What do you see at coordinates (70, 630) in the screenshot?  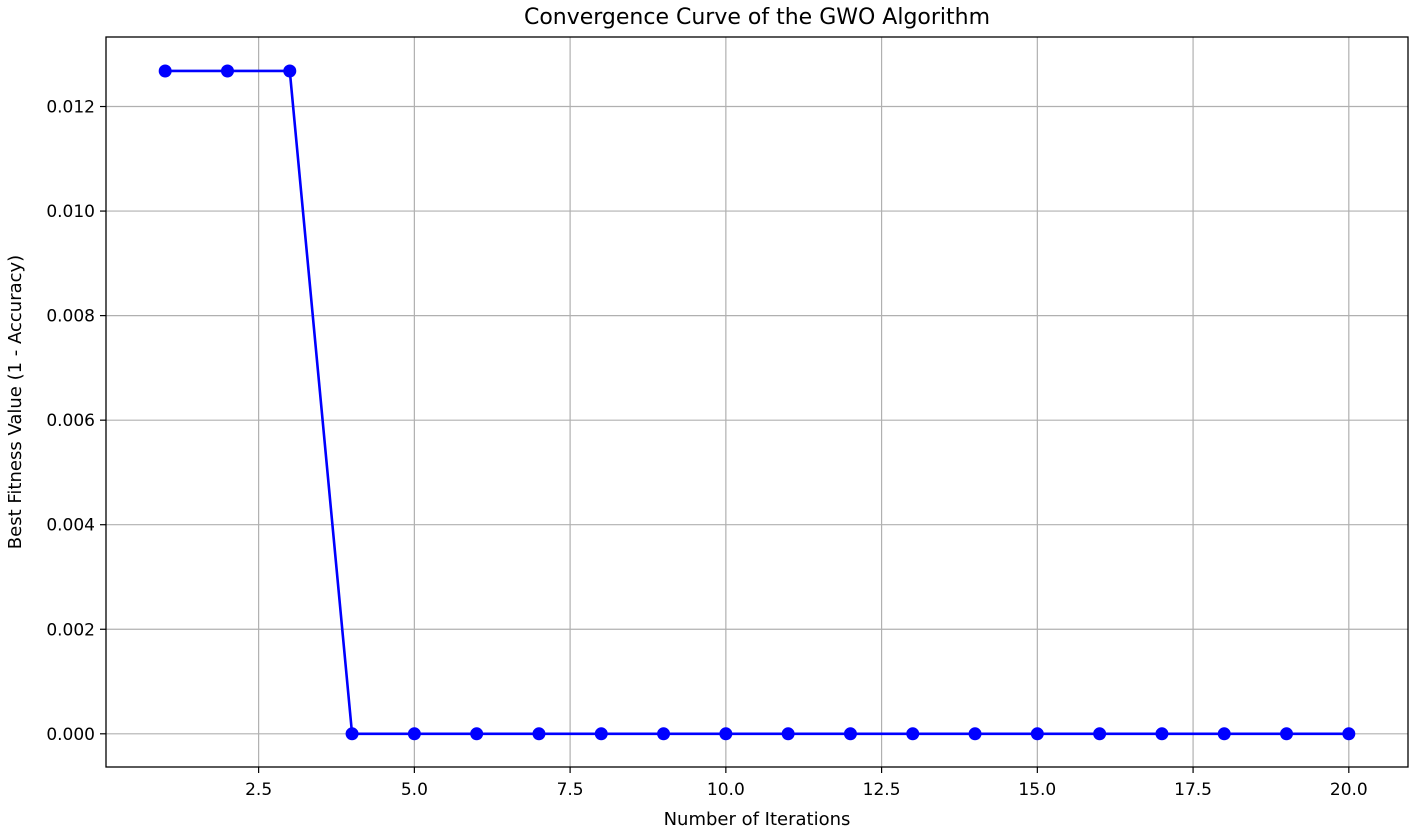 I see `y-tick-label: 0.002` at bounding box center [70, 630].